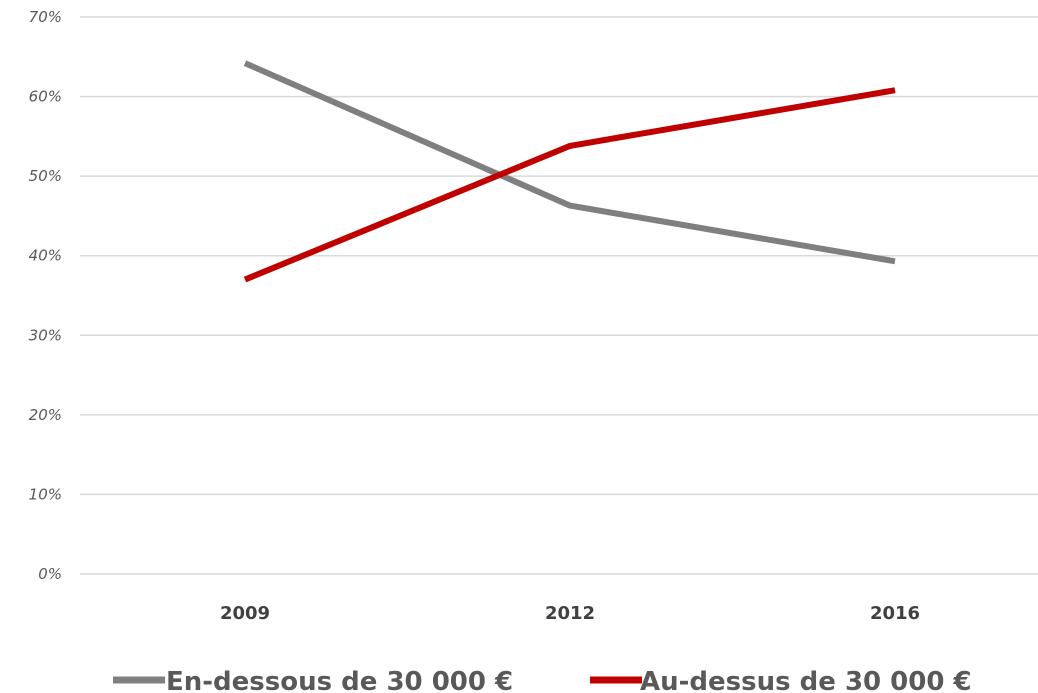 The image size is (1038, 693). I want to click on x-axis-ticks: 2009 2012 2016, so click(570, 613).